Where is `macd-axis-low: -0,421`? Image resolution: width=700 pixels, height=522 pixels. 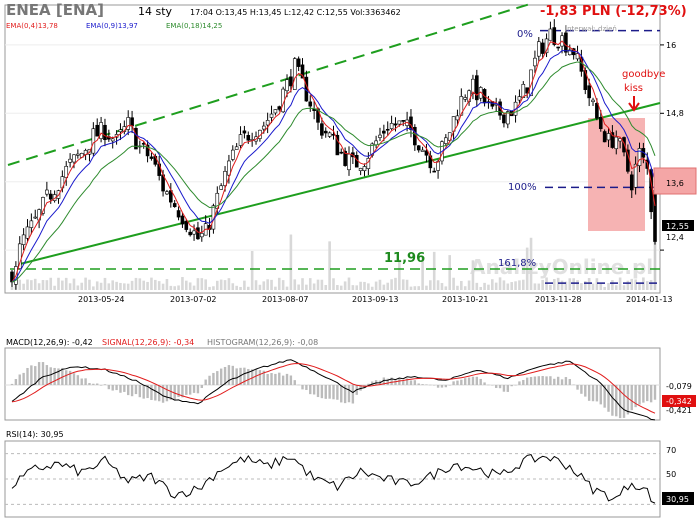
macd-axis-low: -0,421 is located at coordinates (679, 410).